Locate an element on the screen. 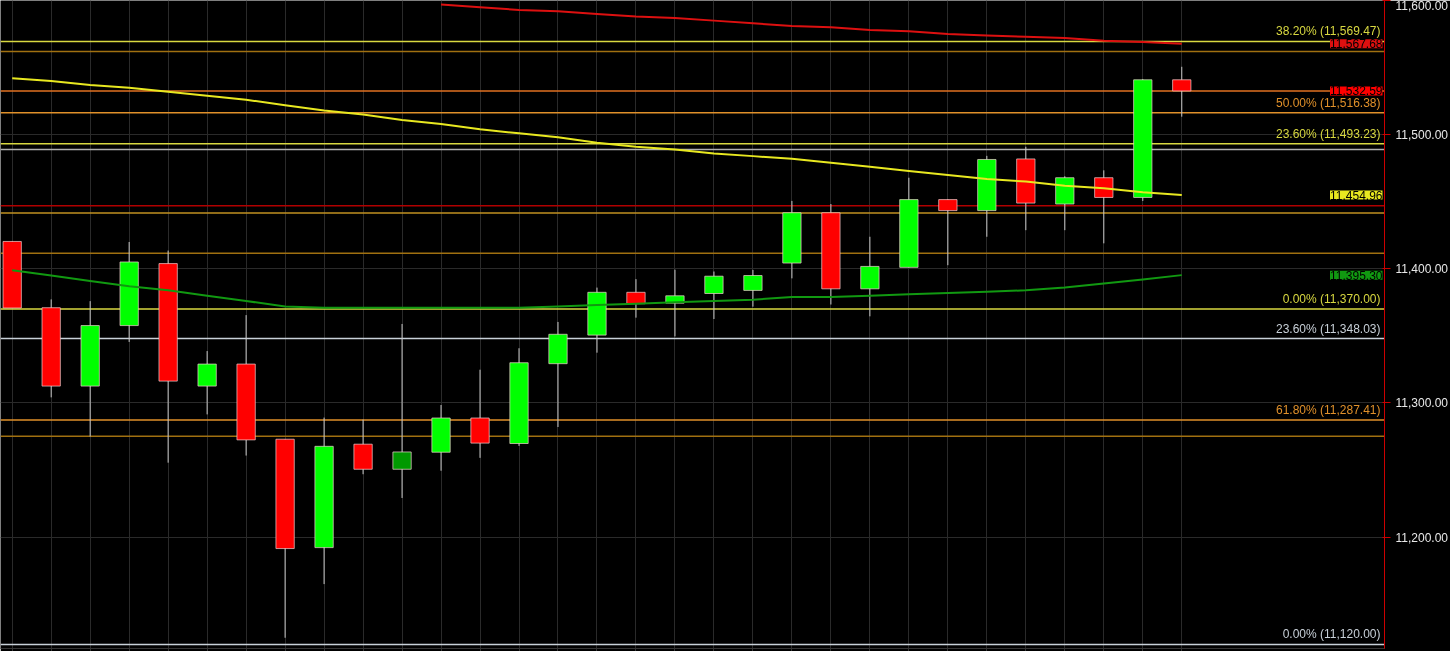 This screenshot has height=651, width=1450. ref-line-label: 38.20% (11,569.47) is located at coordinates (1328, 31).